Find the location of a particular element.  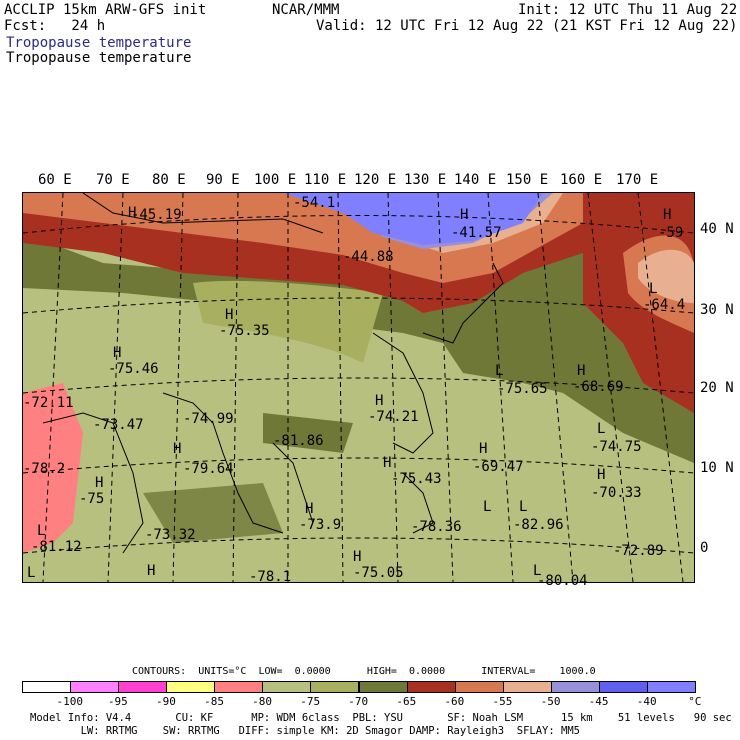

map-label: -75.43 is located at coordinates (416, 479).